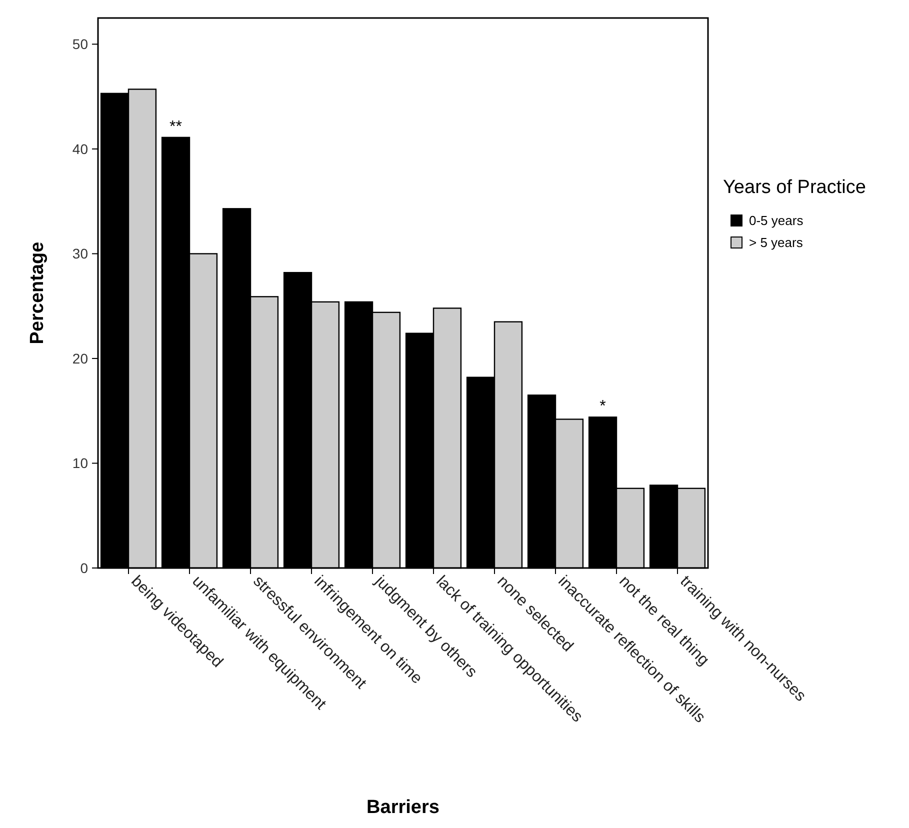 Image resolution: width=909 pixels, height=828 pixels. I want to click on y-tick-label: 30, so click(80, 254).